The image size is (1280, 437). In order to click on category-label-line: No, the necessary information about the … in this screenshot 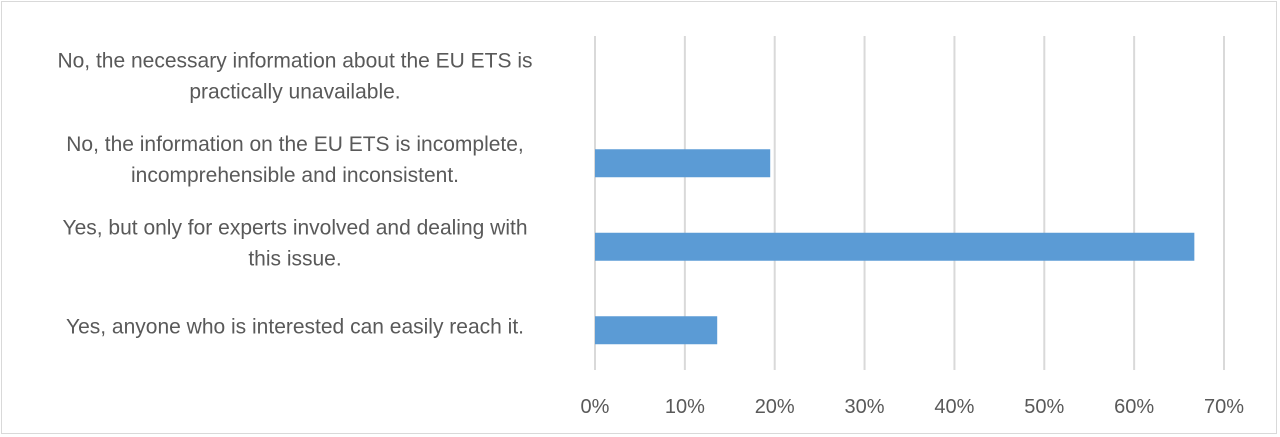, I will do `click(294, 60)`.